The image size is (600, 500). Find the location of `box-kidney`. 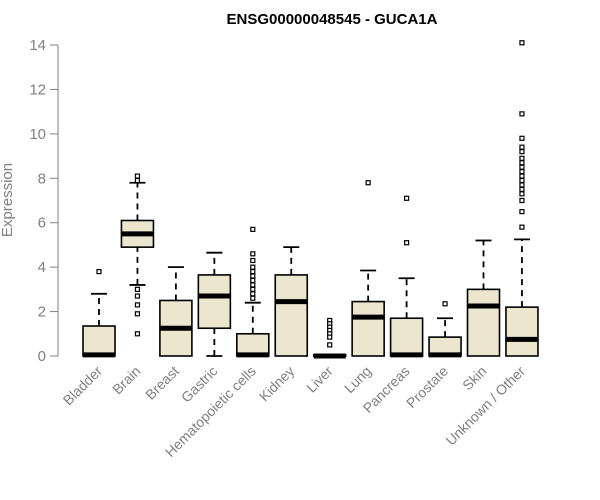

box-kidney is located at coordinates (291, 301).